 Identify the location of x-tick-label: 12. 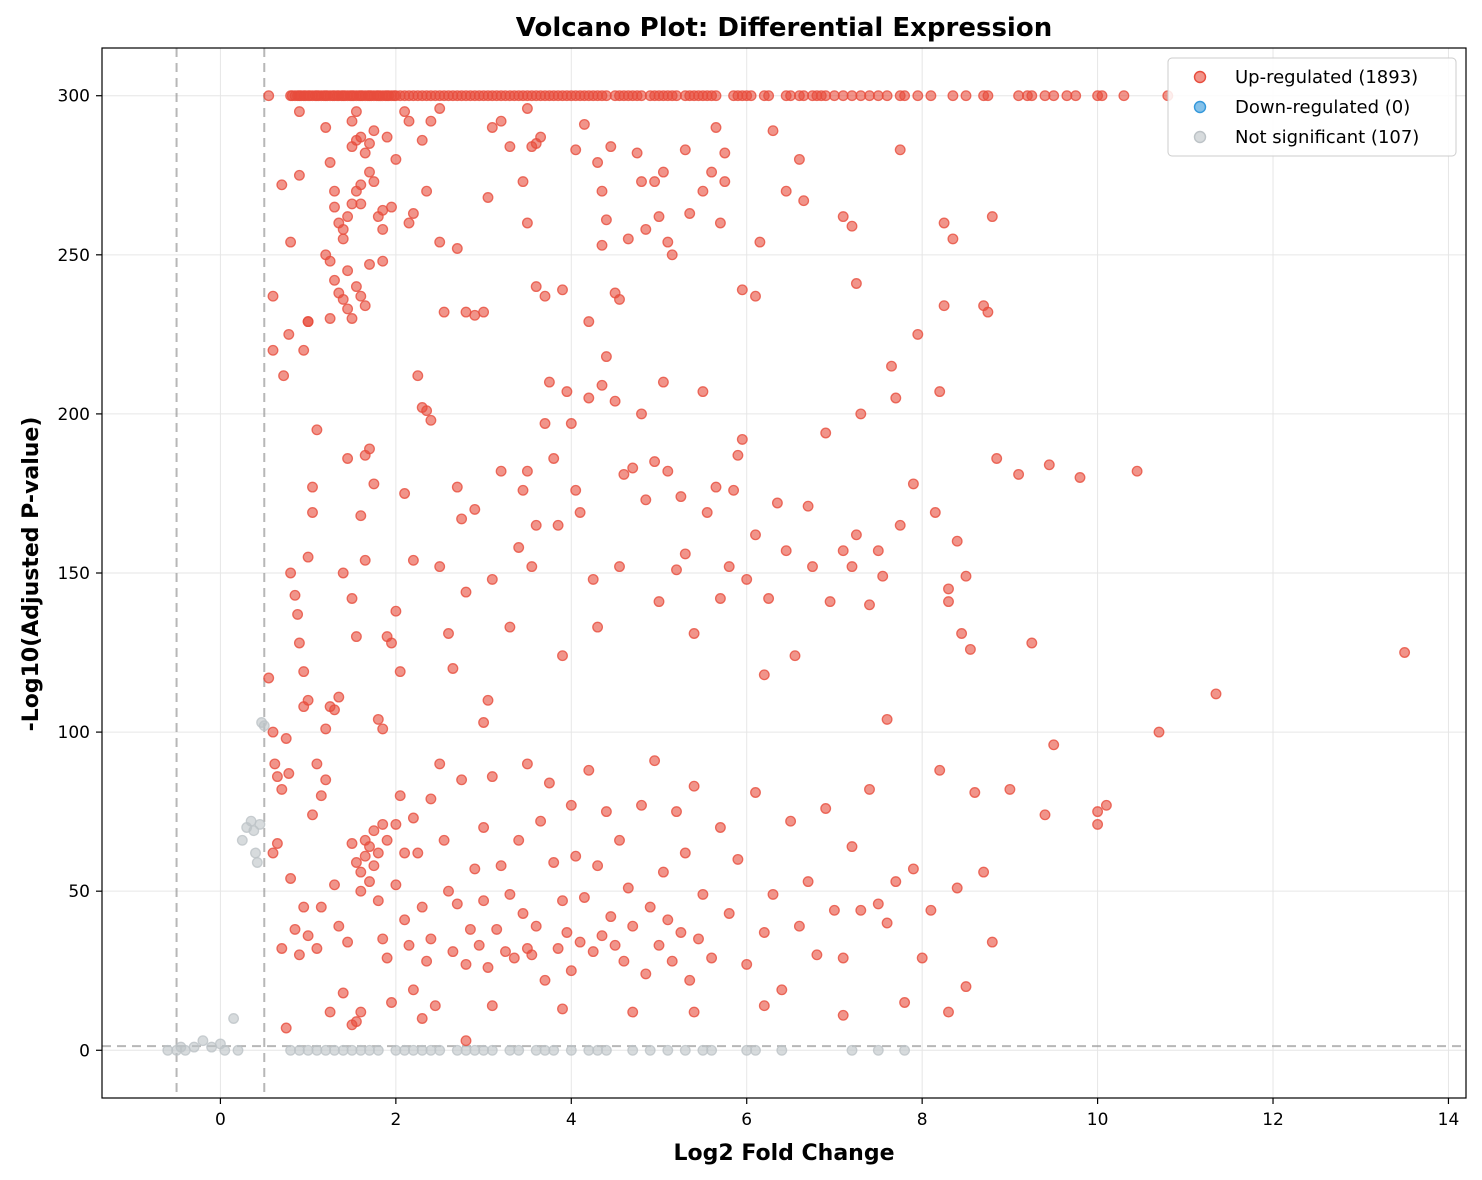
(1273, 1120).